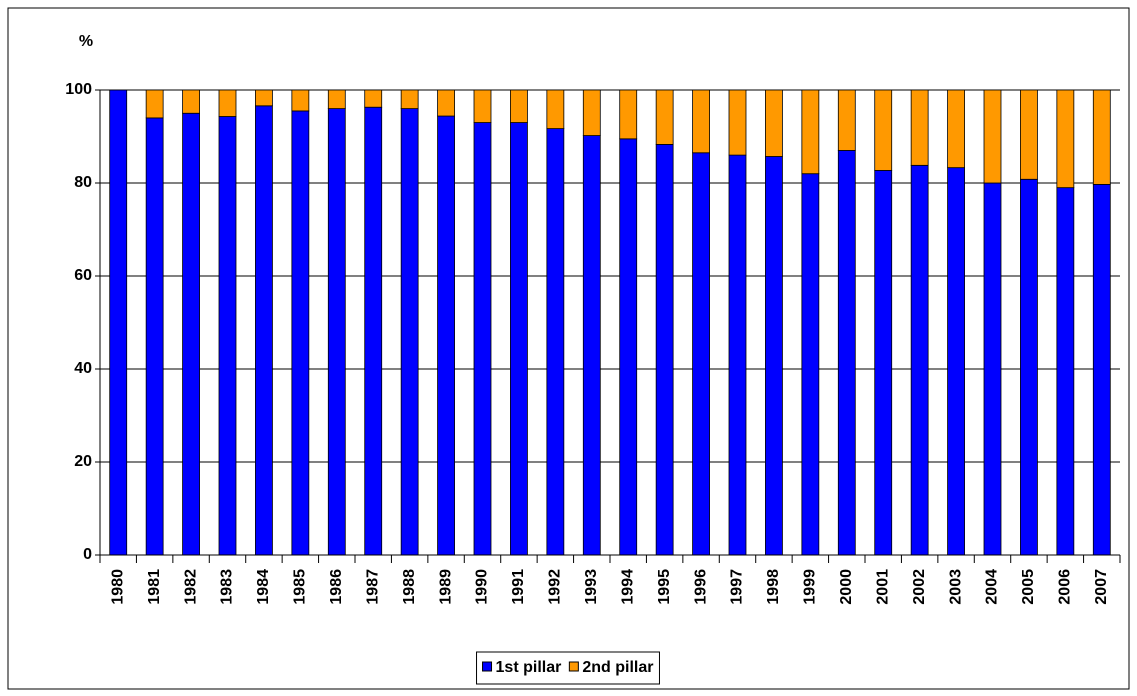 The image size is (1137, 696). Describe the element at coordinates (300, 587) in the screenshot. I see `x-tick-label: 1985` at that location.